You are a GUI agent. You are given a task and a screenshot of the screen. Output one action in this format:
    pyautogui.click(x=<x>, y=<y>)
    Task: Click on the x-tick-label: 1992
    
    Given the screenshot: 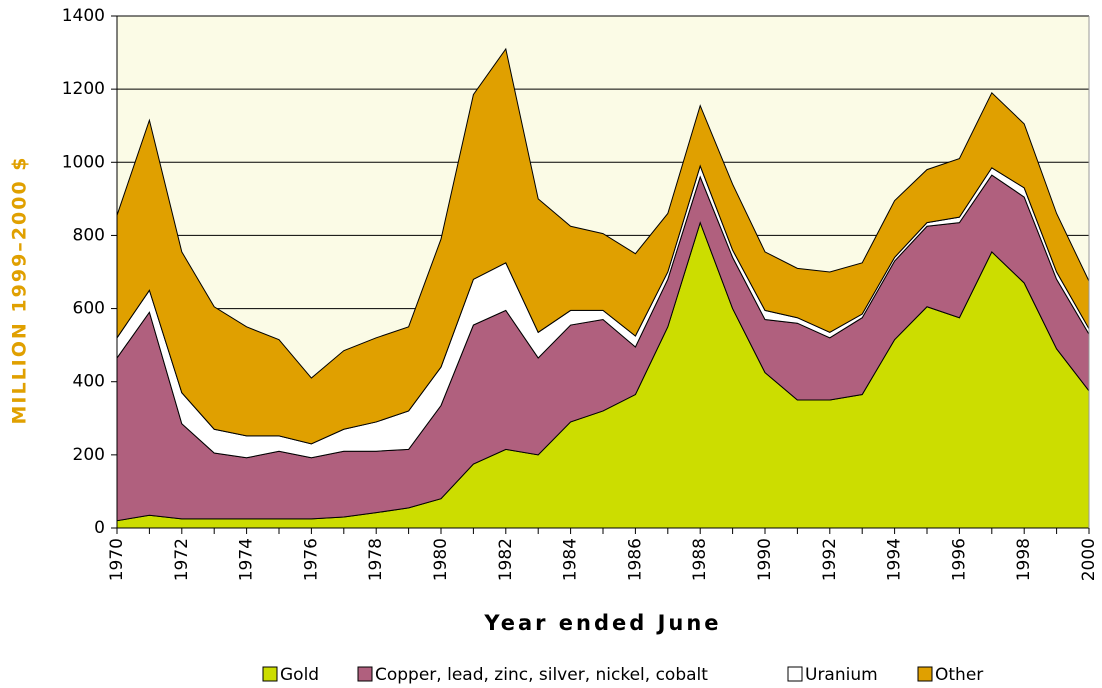 What is the action you would take?
    pyautogui.click(x=830, y=559)
    